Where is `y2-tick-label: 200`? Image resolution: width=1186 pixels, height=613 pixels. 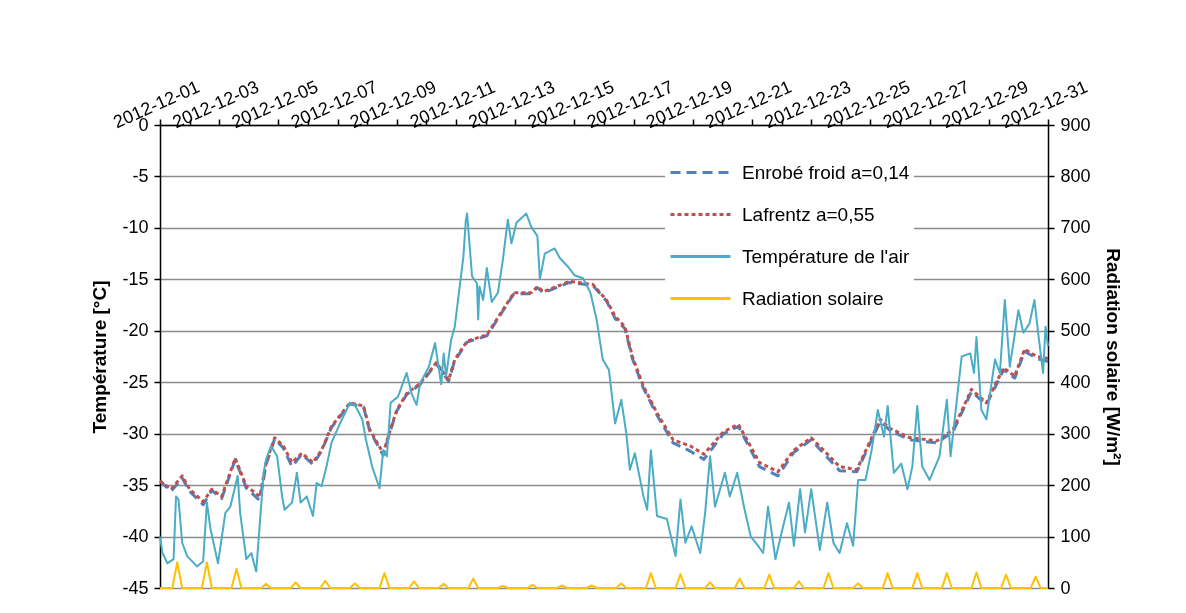 y2-tick-label: 200 is located at coordinates (1075, 484).